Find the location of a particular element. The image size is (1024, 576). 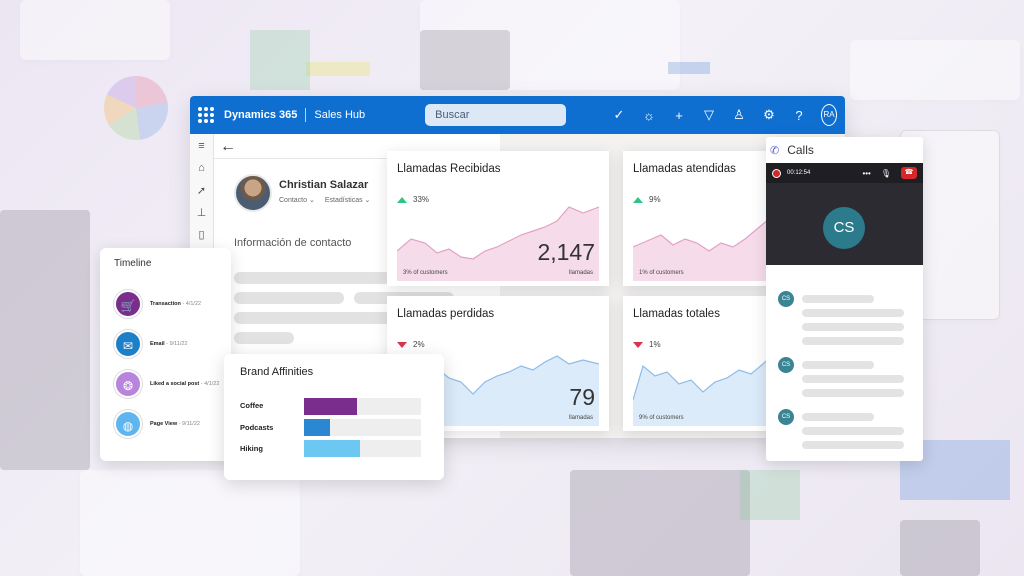

search-input: Buscar is located at coordinates (496, 115).